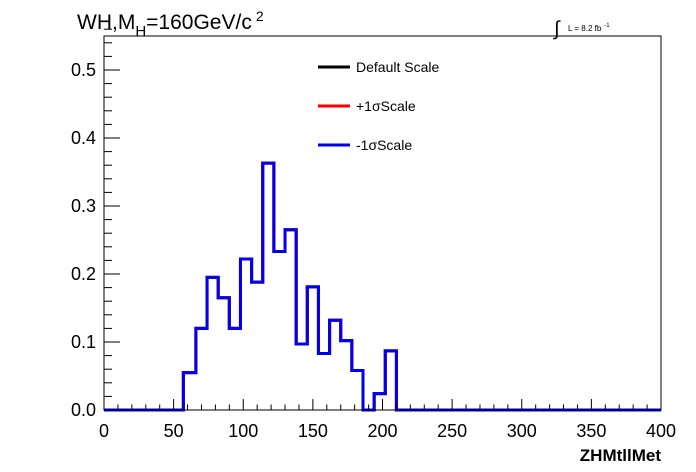 Image resolution: width=696 pixels, height=472 pixels. Describe the element at coordinates (387, 420) in the screenshot. I see `x-axis: 0 50 100 150 200 250 300 350 400` at that location.